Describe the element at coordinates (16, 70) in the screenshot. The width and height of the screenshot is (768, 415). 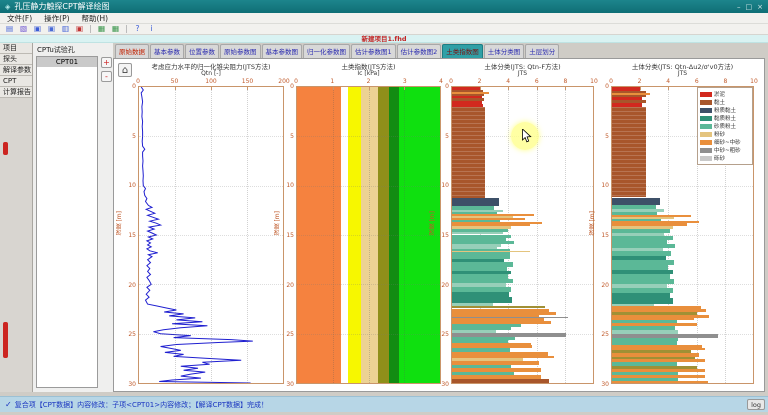
I see `sidebar-item-2: 解译参数` at that location.